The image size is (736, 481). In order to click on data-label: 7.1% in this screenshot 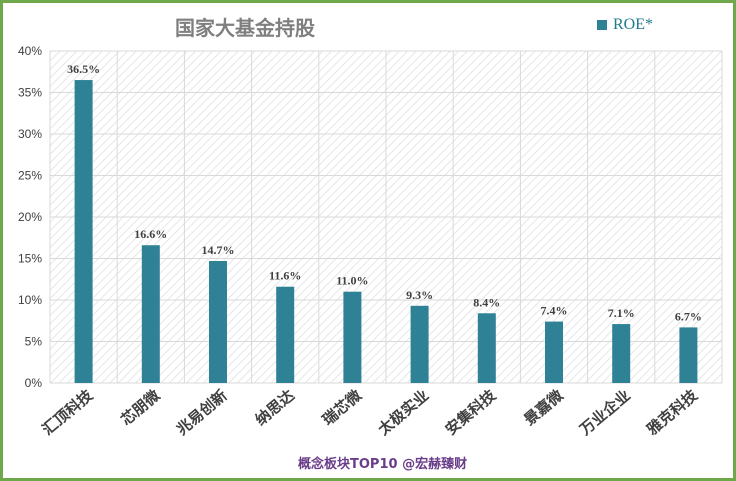, I will do `click(621, 313)`.